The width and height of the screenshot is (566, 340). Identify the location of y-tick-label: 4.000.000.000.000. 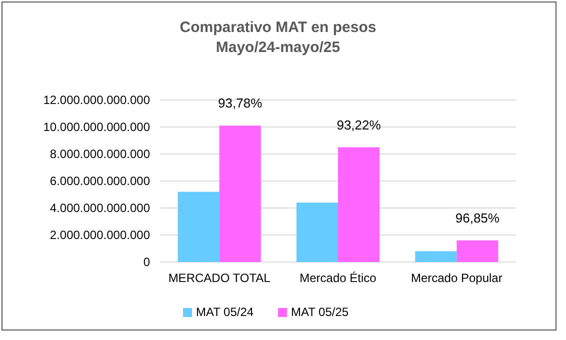
(100, 208).